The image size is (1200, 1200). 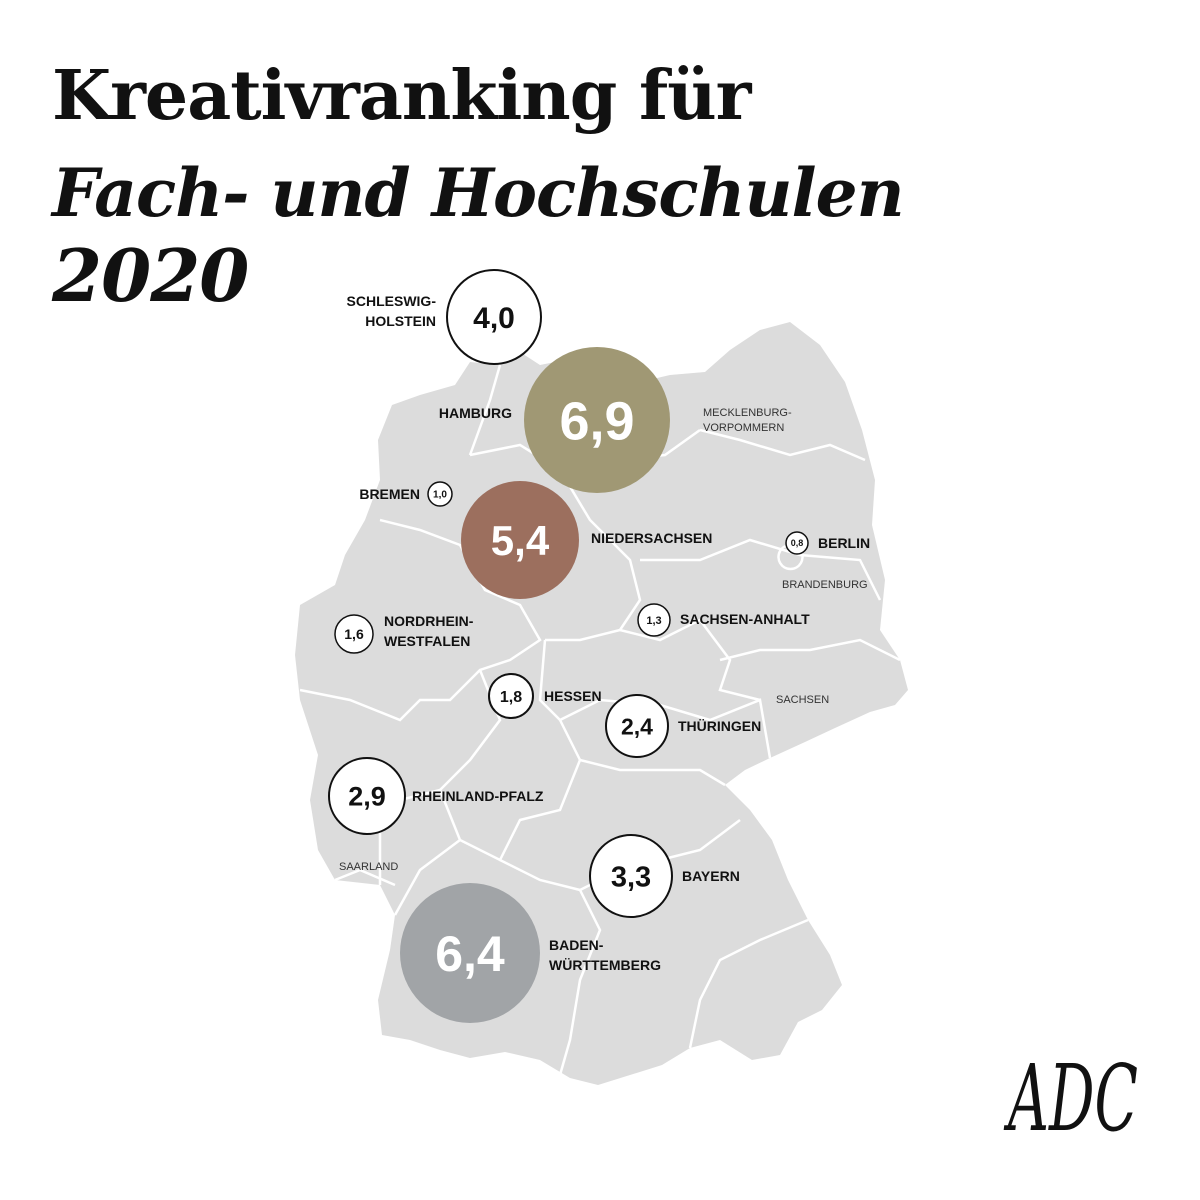 What do you see at coordinates (651, 538) in the screenshot?
I see `region-label-niedersachsen: NIEDERSACHSEN` at bounding box center [651, 538].